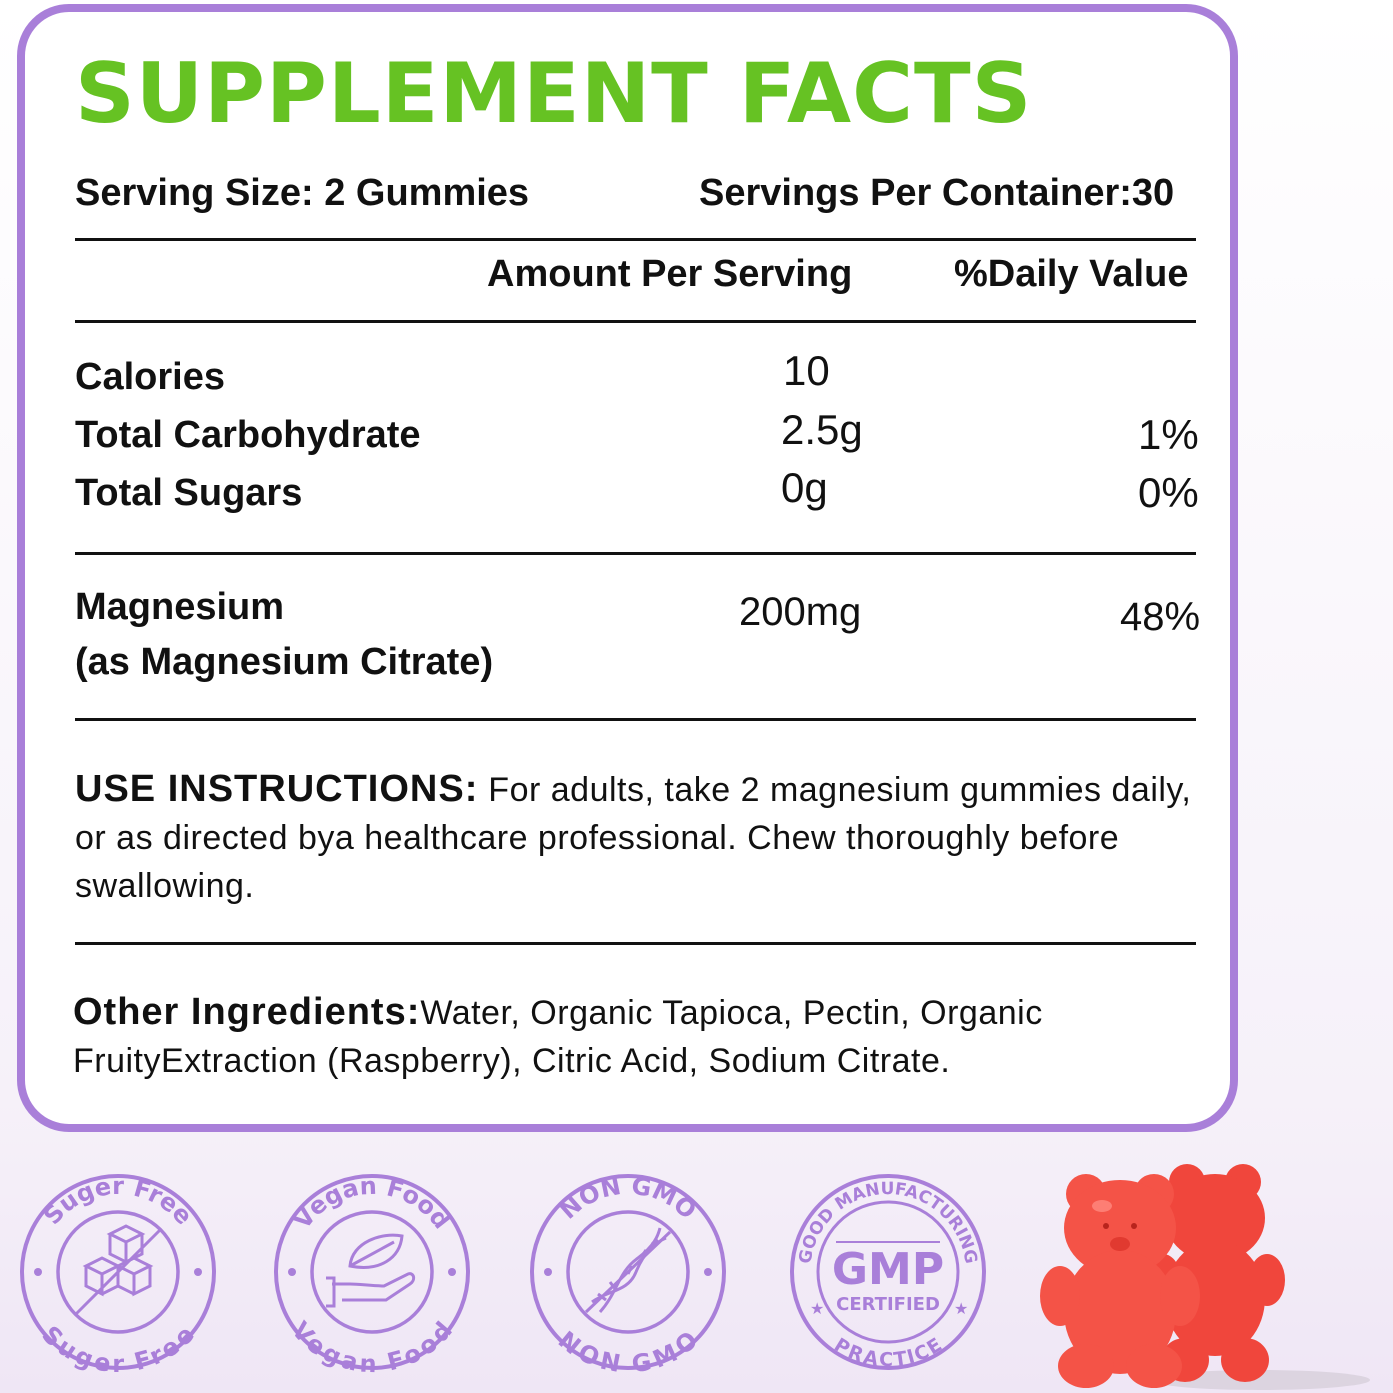 The width and height of the screenshot is (1393, 1393). I want to click on nutrient-amount: 2.5g, so click(822, 429).